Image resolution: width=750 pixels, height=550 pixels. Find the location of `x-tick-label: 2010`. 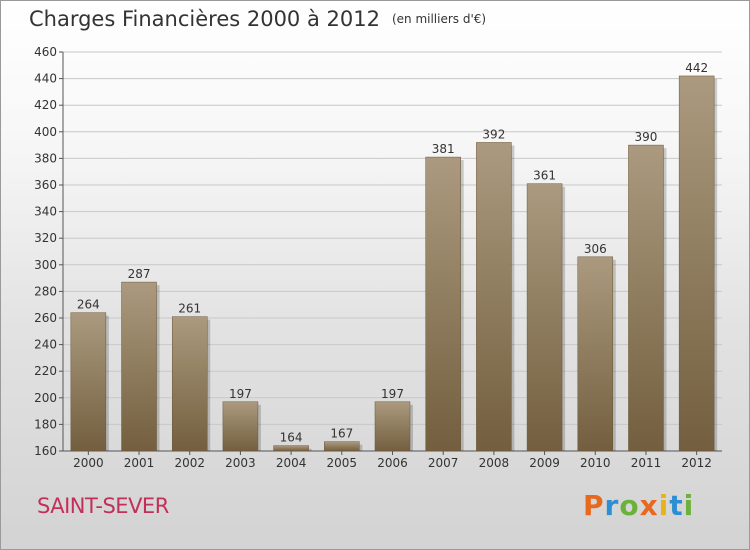

x-tick-label: 2010 is located at coordinates (595, 463).